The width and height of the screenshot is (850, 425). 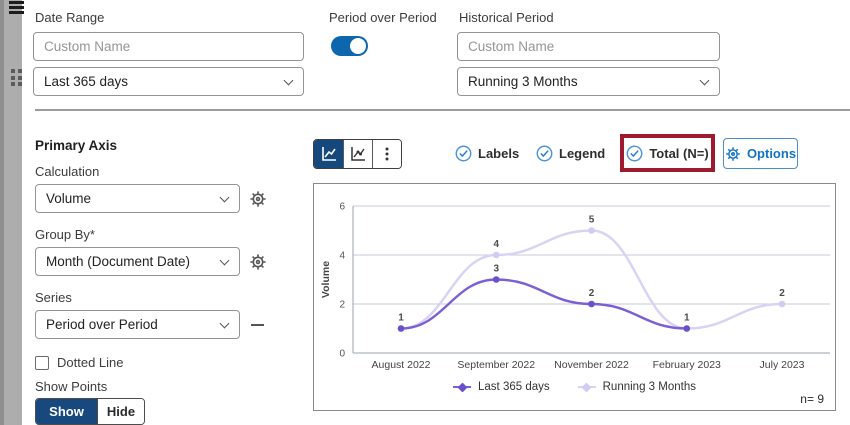 What do you see at coordinates (168, 46) in the screenshot?
I see `date-range-name-input` at bounding box center [168, 46].